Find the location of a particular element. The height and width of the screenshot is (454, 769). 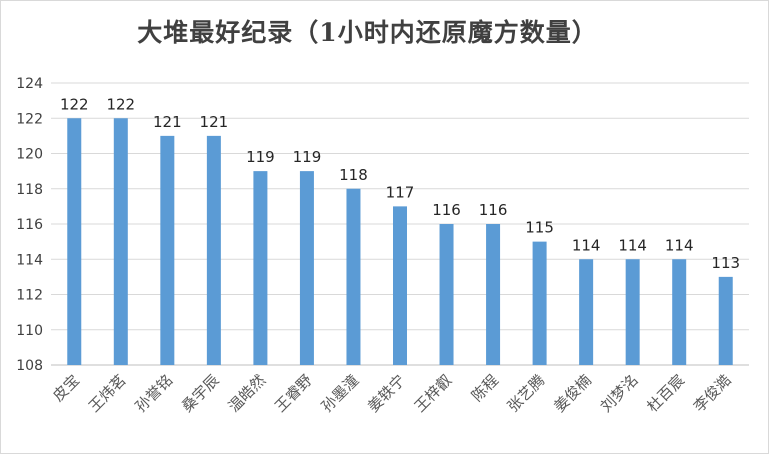

x-tick-label: 杜百宸 is located at coordinates (665, 393).